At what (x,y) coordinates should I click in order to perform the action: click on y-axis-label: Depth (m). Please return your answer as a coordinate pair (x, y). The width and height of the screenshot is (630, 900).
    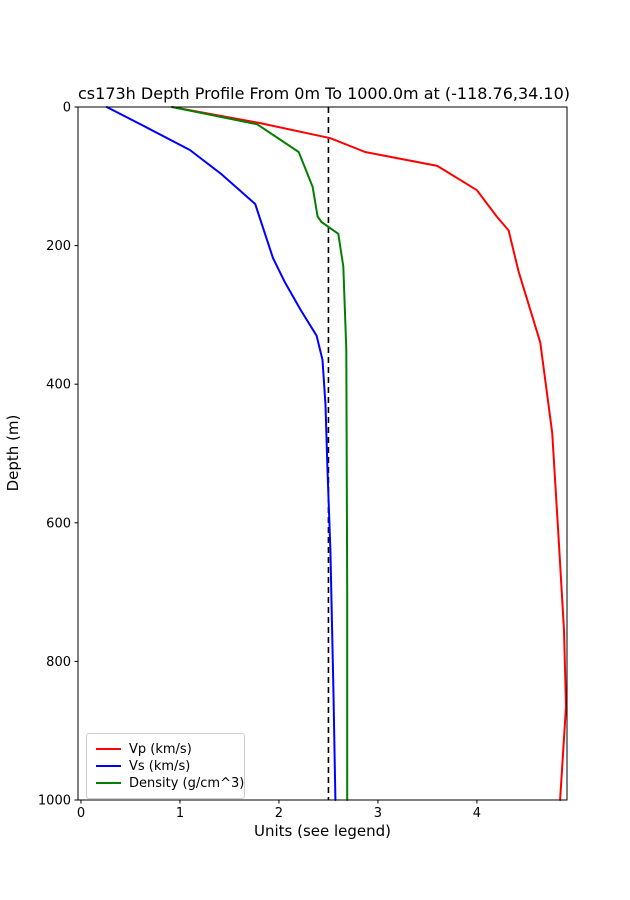
    Looking at the image, I should click on (13, 453).